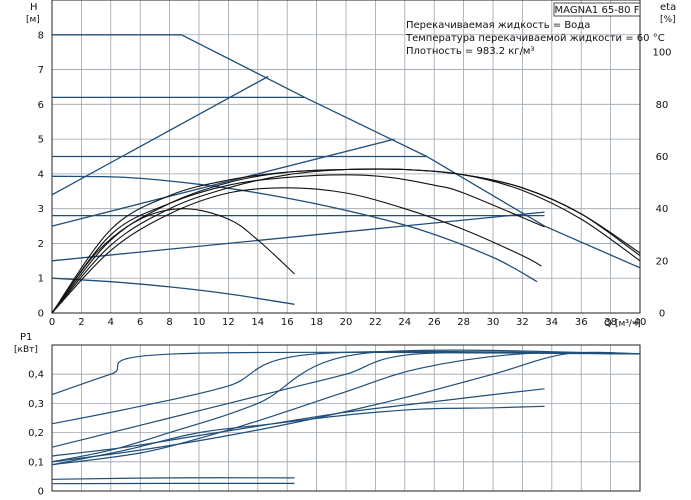 Image resolution: width=691 pixels, height=500 pixels. Describe the element at coordinates (257, 322) in the screenshot. I see `x-tick-label: 14` at that location.